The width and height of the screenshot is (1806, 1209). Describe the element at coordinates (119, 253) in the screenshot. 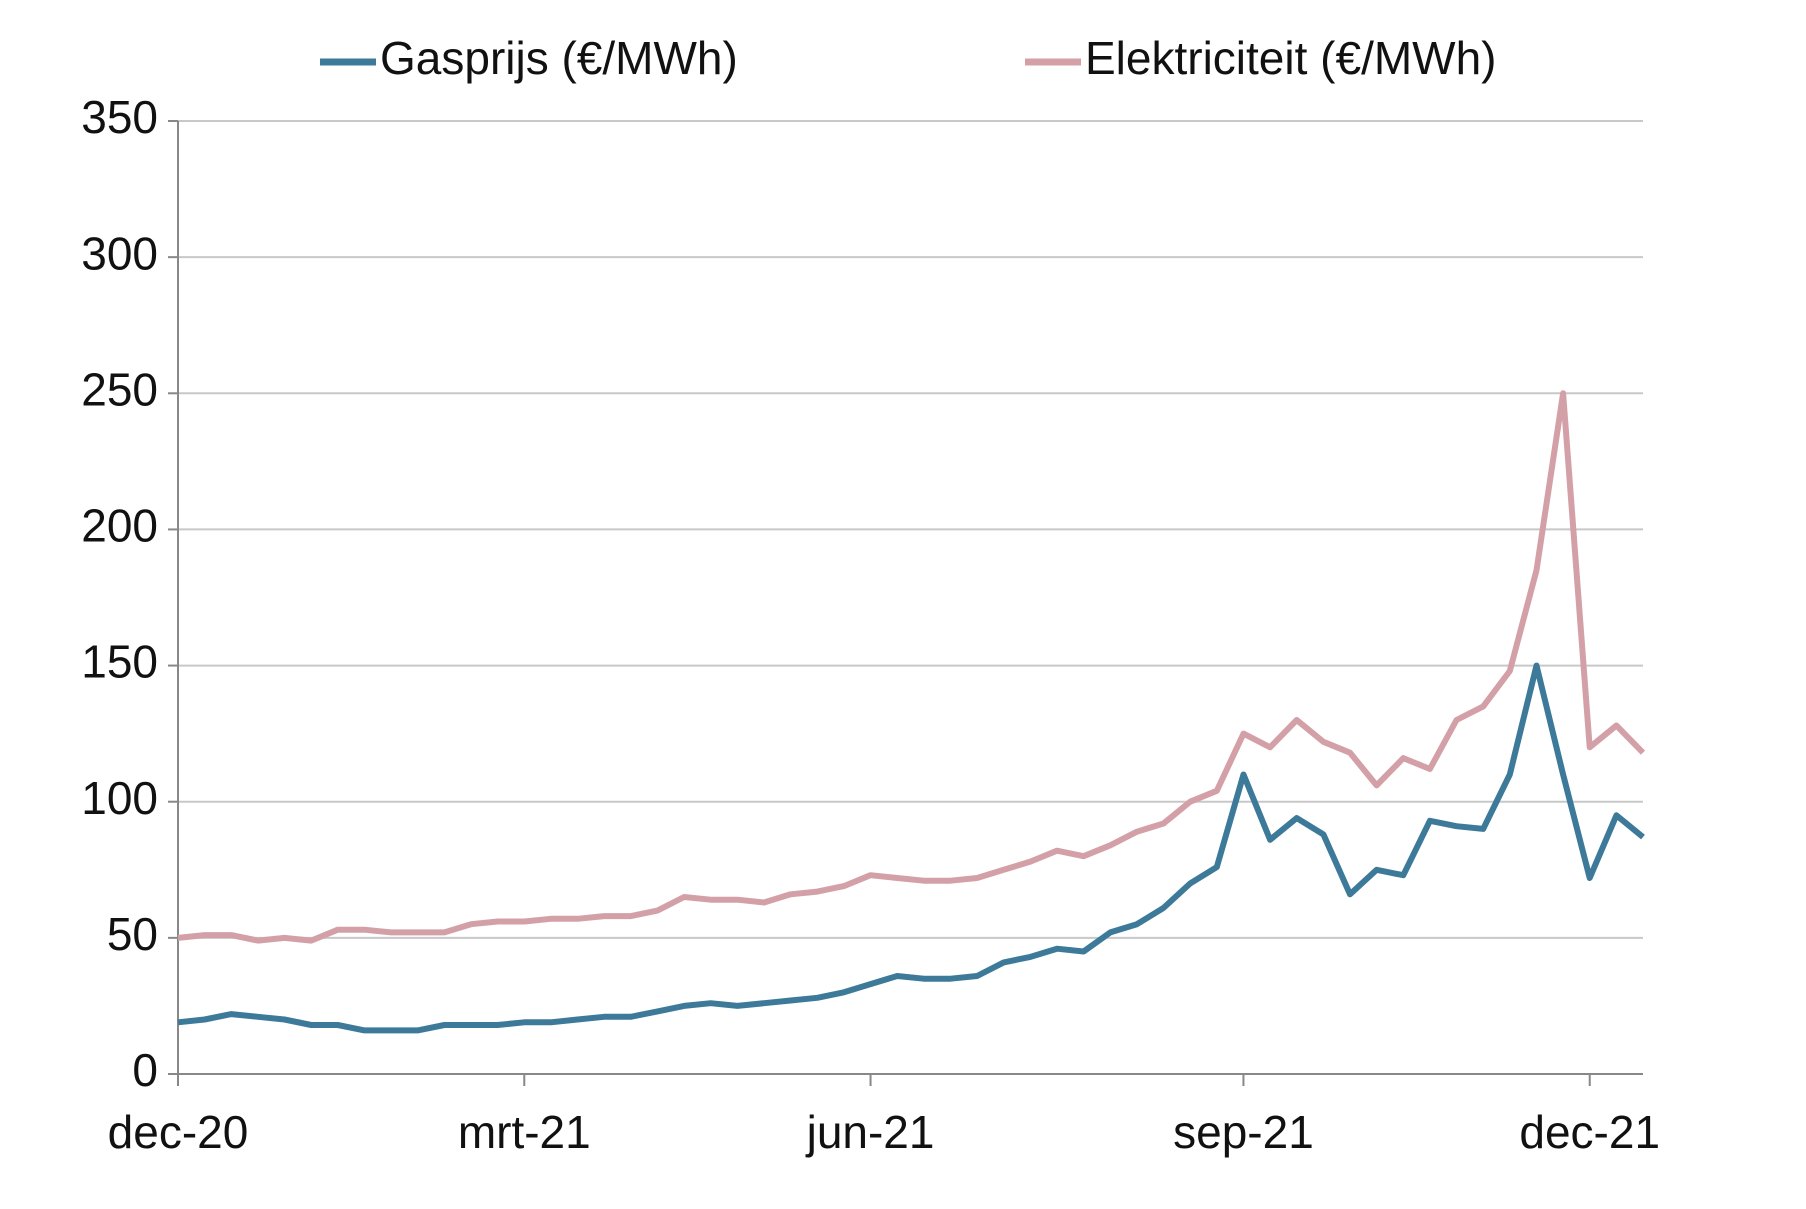

I see `y-tick-label: 300` at that location.